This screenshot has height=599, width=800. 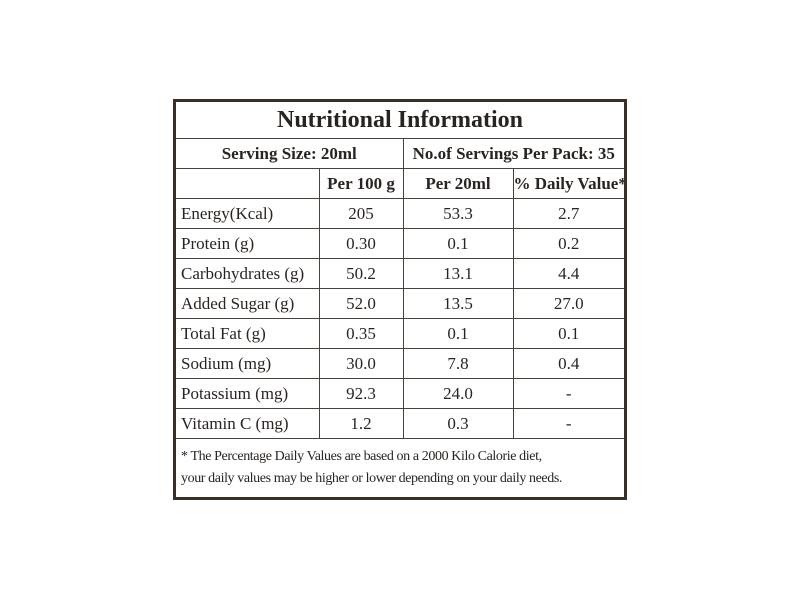 What do you see at coordinates (568, 213) in the screenshot?
I see `nutrient-value: 2.7` at bounding box center [568, 213].